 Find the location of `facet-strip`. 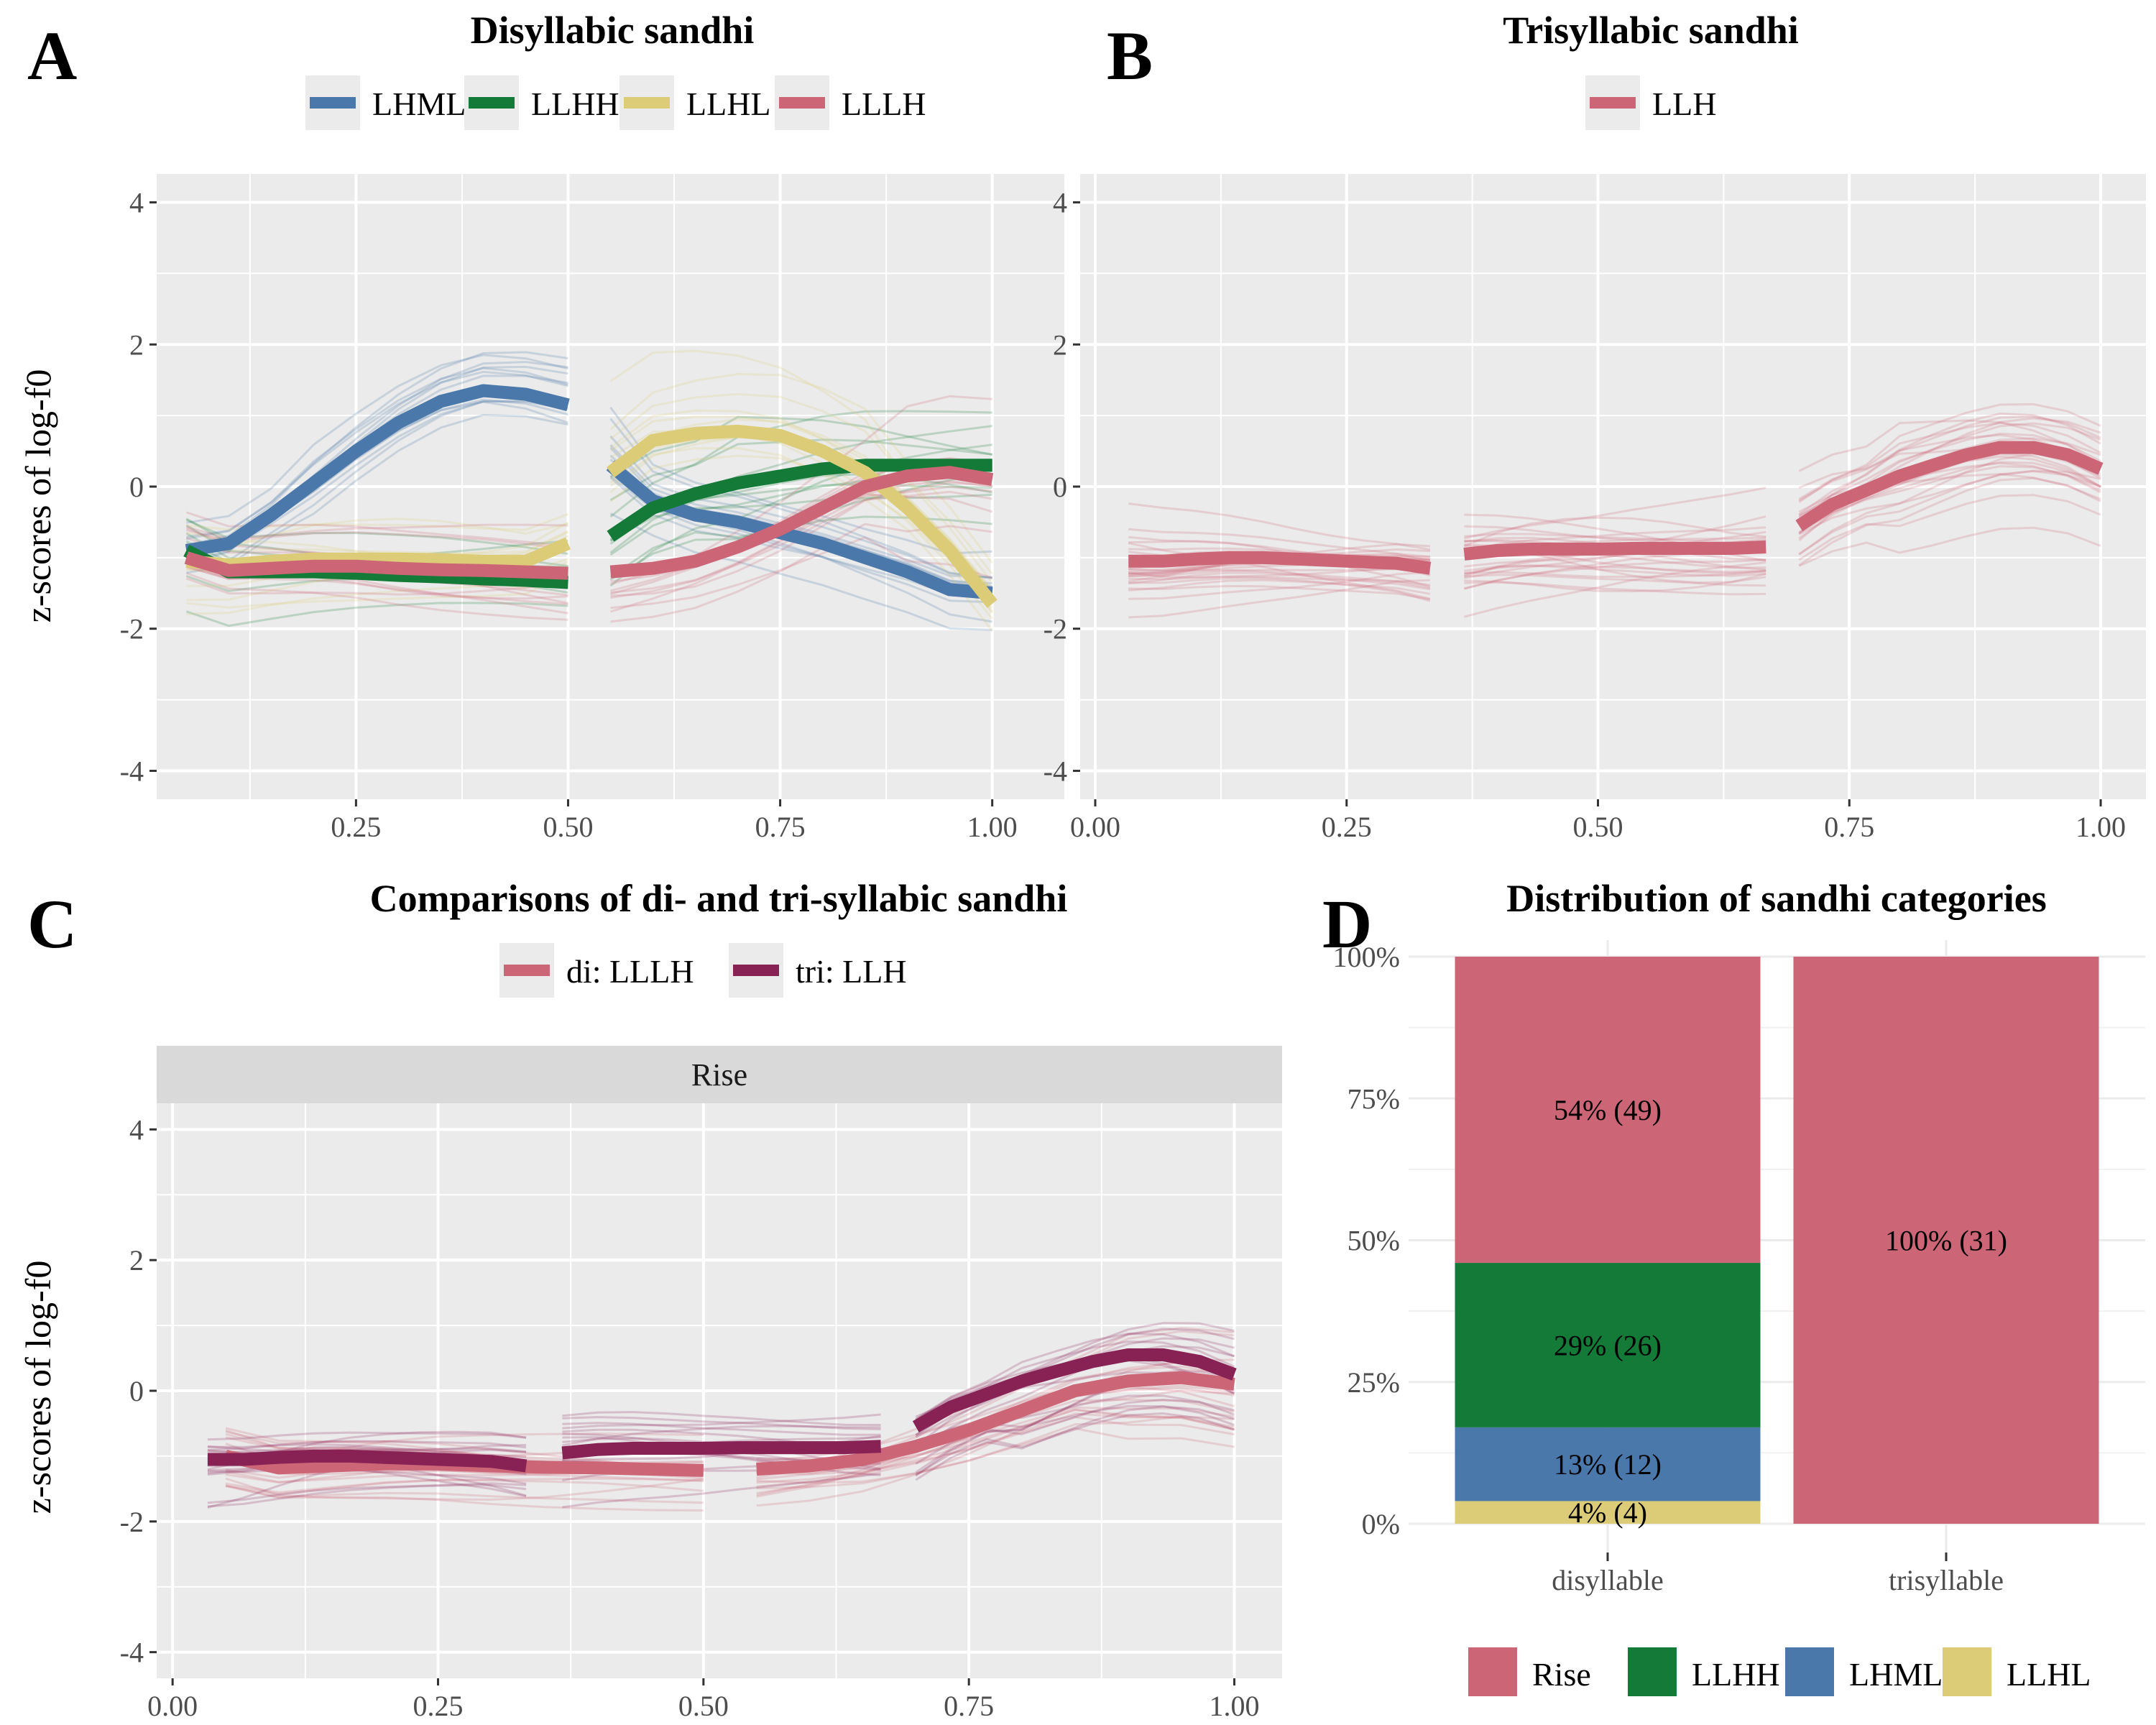

facet-strip is located at coordinates (719, 1074).